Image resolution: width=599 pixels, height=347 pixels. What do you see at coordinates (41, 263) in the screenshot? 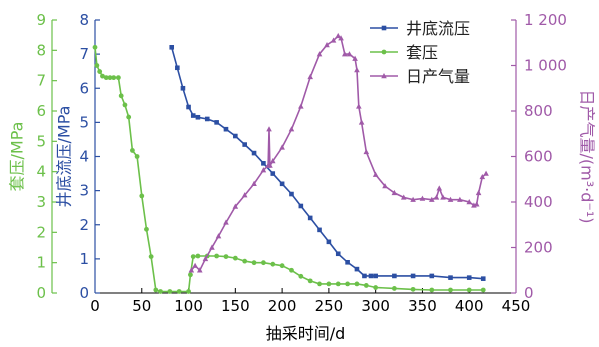
I see `y-tick-label-casing: 1` at bounding box center [41, 263].